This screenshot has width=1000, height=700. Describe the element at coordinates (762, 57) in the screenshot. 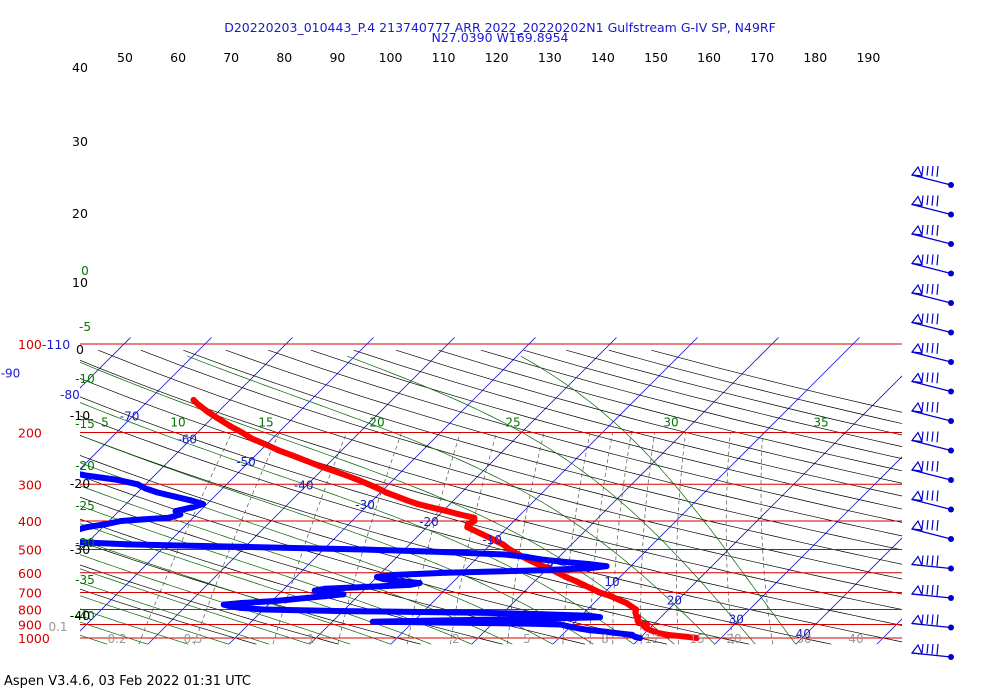

I see `top-axis-label: 170` at that location.